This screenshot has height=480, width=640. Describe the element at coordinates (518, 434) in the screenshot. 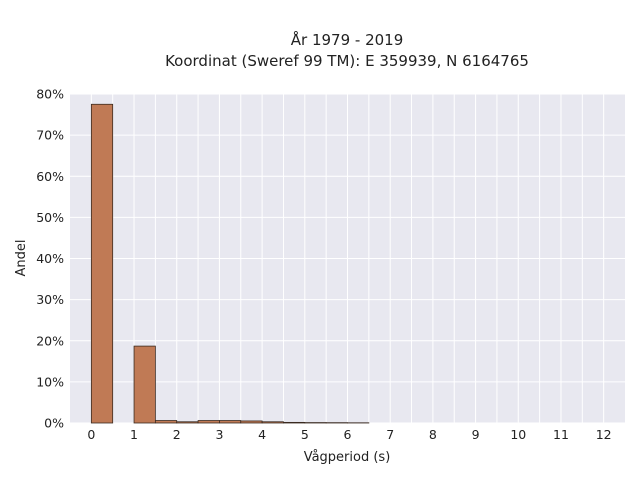

I see `x-tick-label: 10` at that location.